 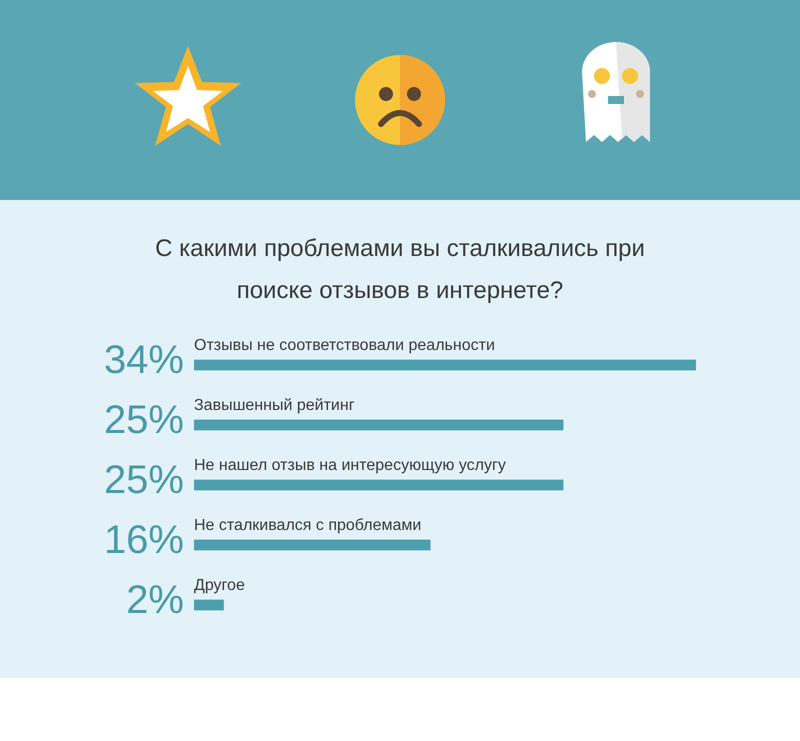 I want to click on data-label: 16%, so click(x=144, y=540).